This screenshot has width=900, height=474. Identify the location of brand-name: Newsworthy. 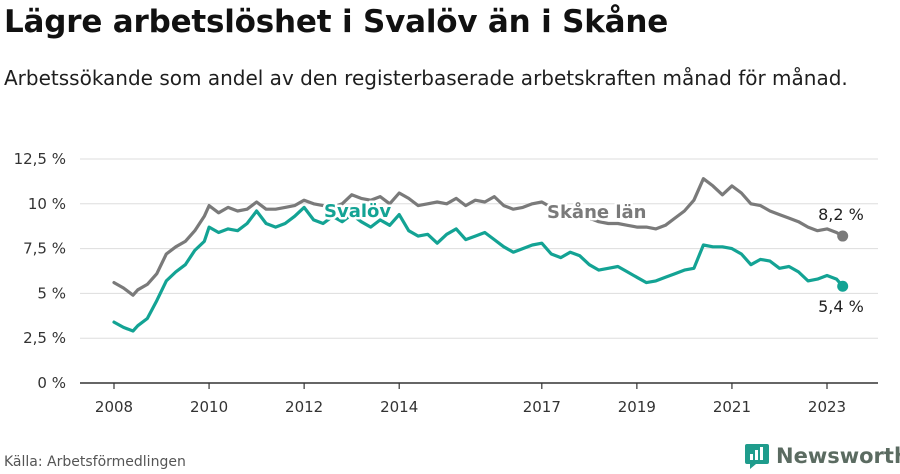
(838, 456).